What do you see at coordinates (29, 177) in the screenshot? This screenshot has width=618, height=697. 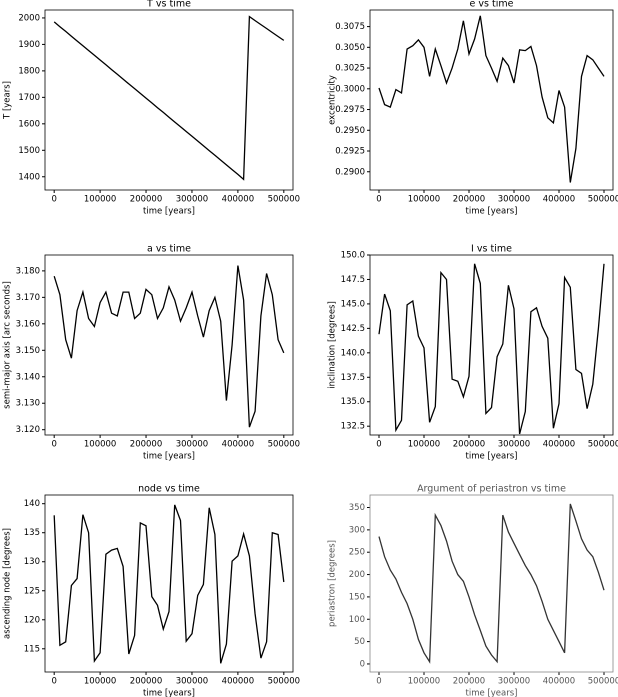 I see `y-tick-label: 1400` at bounding box center [29, 177].